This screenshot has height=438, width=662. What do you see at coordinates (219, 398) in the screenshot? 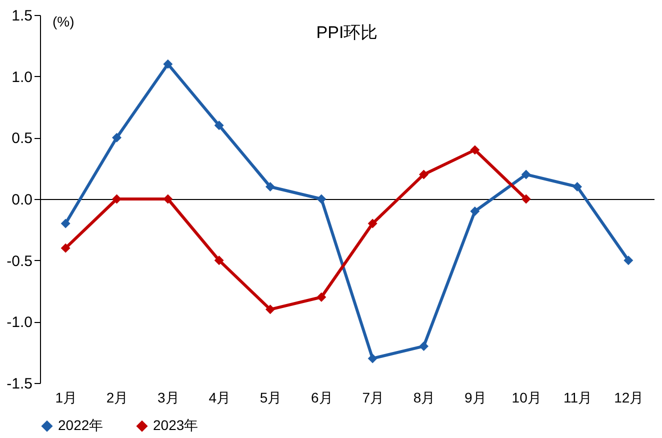
I see `x-tick-label: 4月` at bounding box center [219, 398].